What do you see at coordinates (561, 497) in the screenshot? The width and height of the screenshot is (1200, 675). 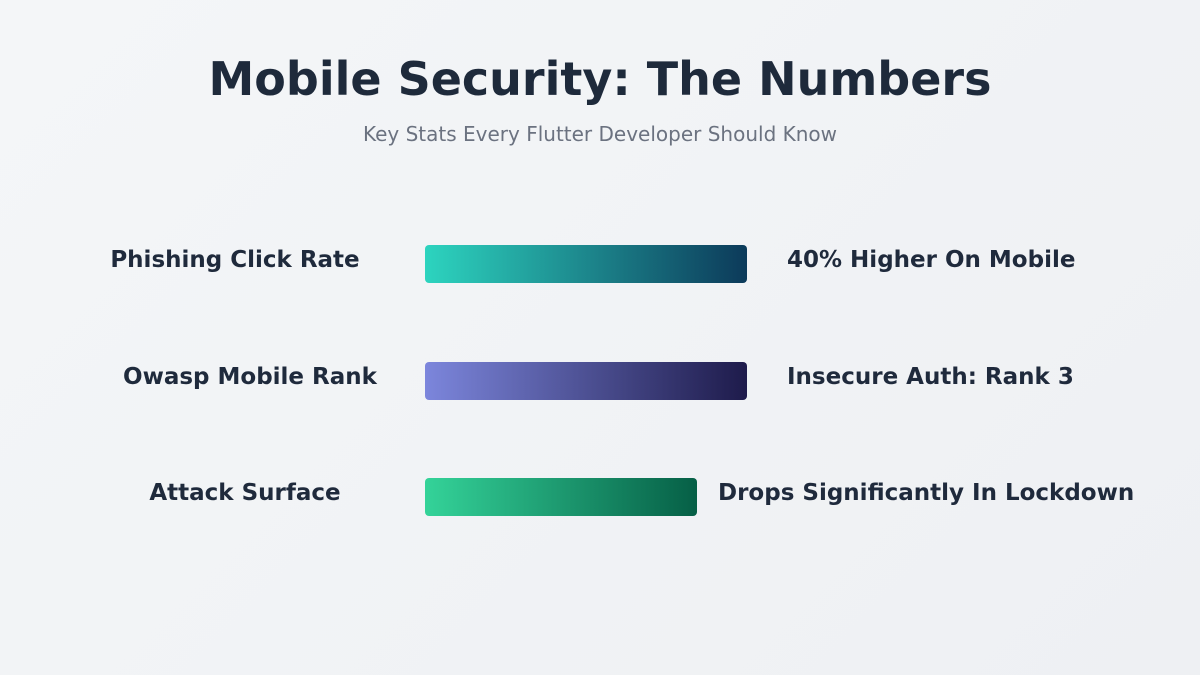 I see `stat-bar-attack-surface` at bounding box center [561, 497].